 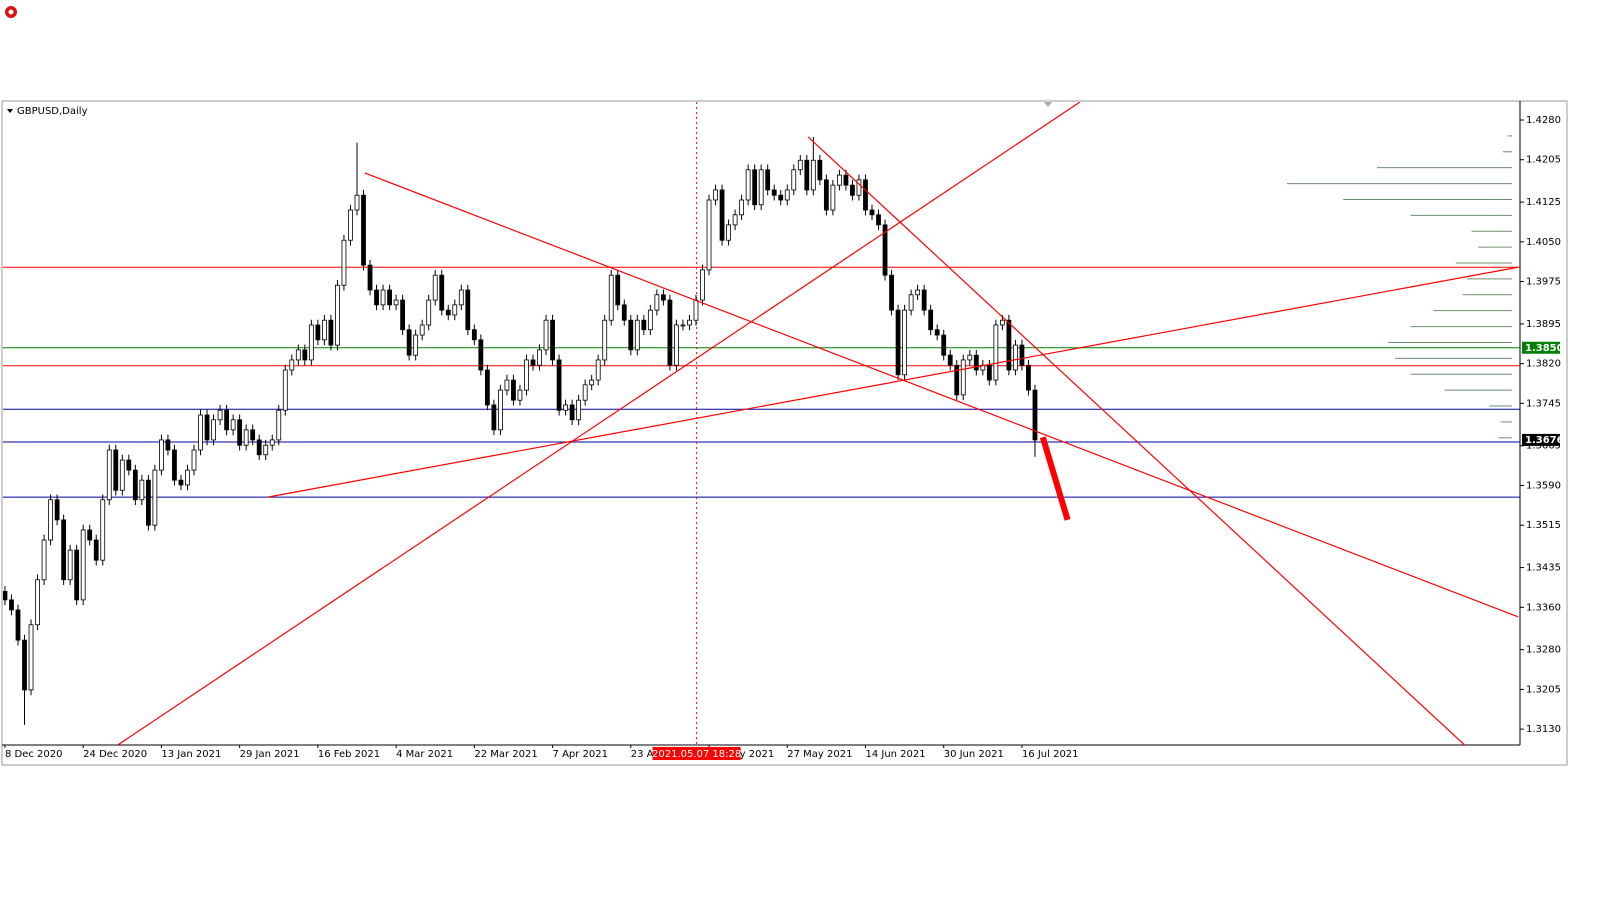 What do you see at coordinates (895, 754) in the screenshot?
I see `x-tick-label: 14 Jun 2021` at bounding box center [895, 754].